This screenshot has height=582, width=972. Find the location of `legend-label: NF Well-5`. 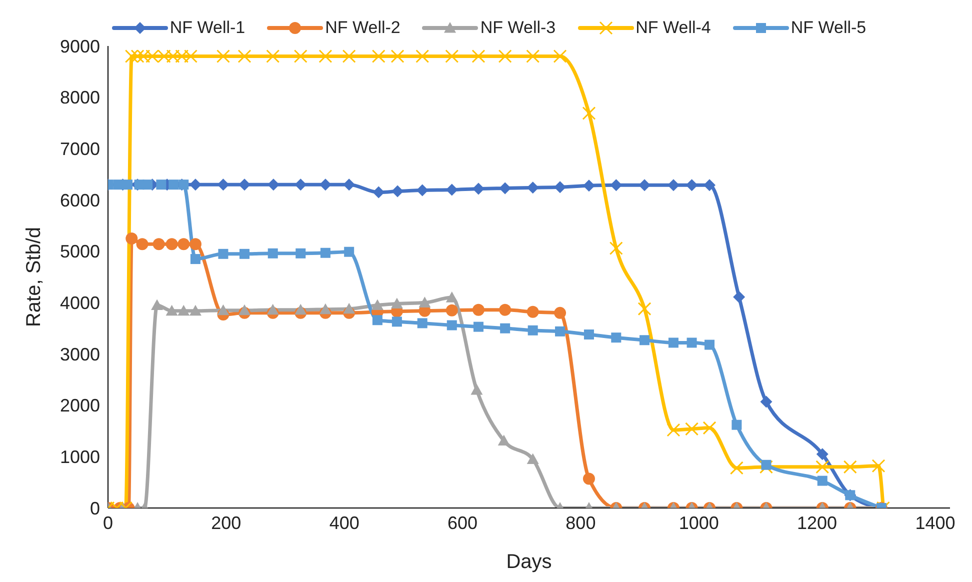

legend-label: NF Well-5 is located at coordinates (828, 28).